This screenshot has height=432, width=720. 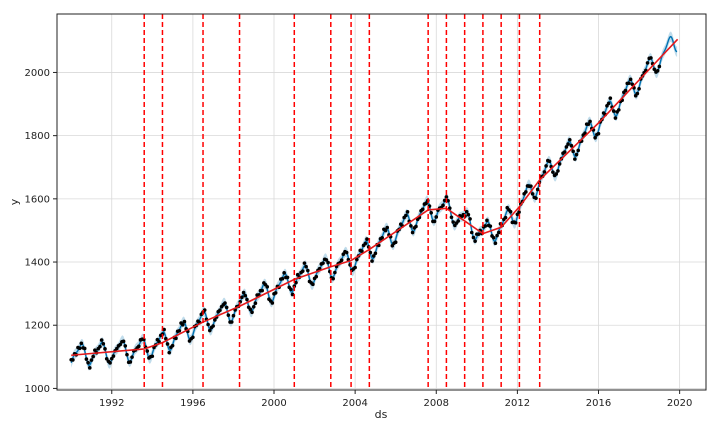 I want to click on y-axis-title: y, so click(x=14, y=201).